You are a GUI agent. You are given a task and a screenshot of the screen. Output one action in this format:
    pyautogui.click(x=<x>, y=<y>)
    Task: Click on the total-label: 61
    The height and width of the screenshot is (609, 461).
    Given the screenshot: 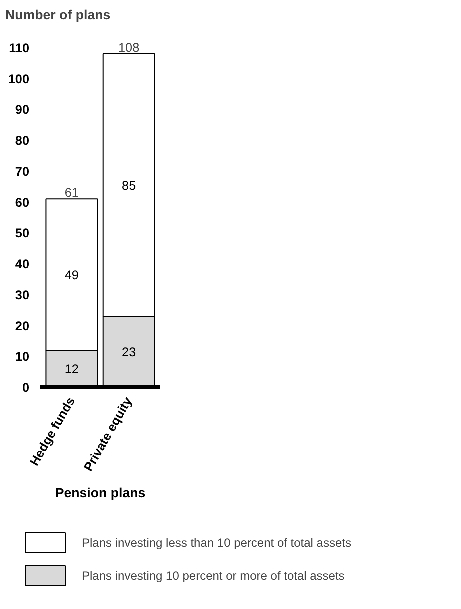 What is the action you would take?
    pyautogui.click(x=71, y=193)
    